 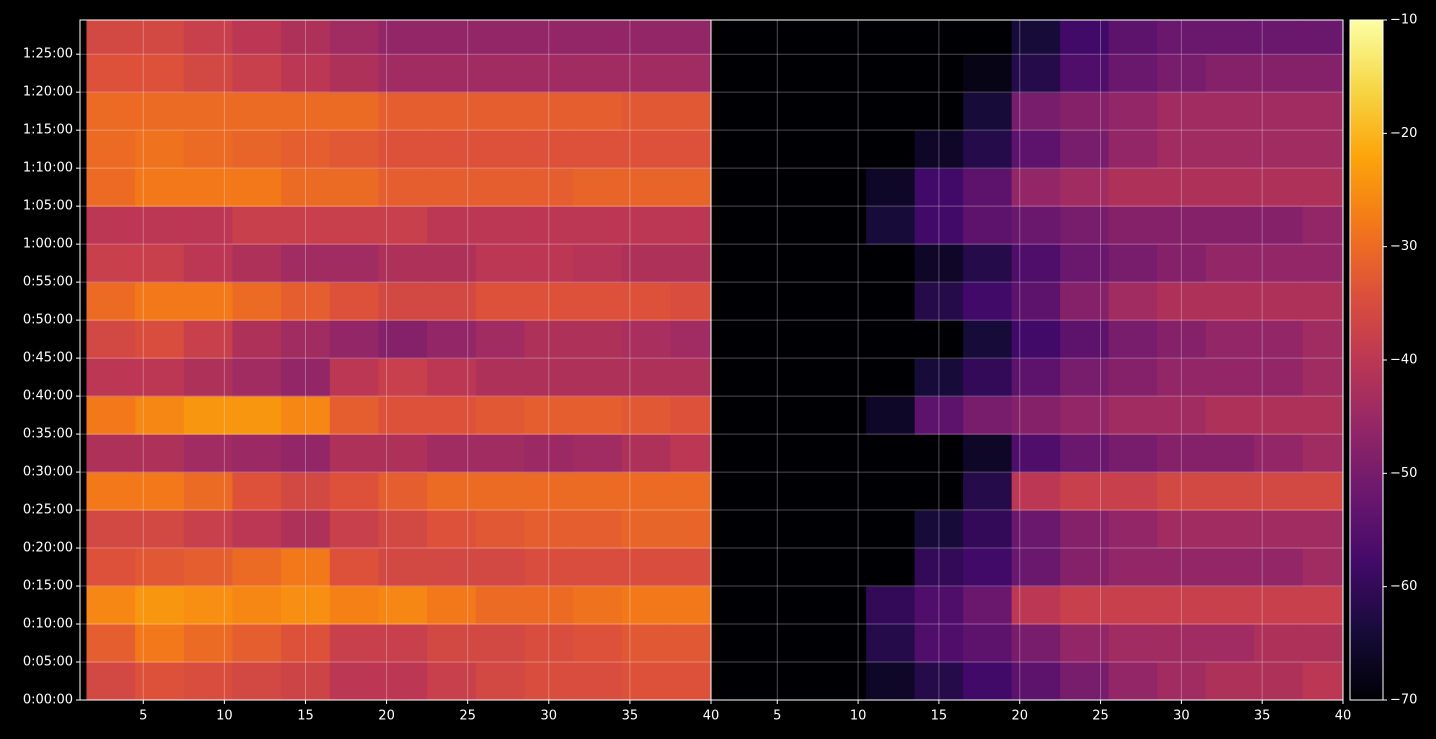 What do you see at coordinates (48, 168) in the screenshot?
I see `y-tick-label: 1:10:00` at bounding box center [48, 168].